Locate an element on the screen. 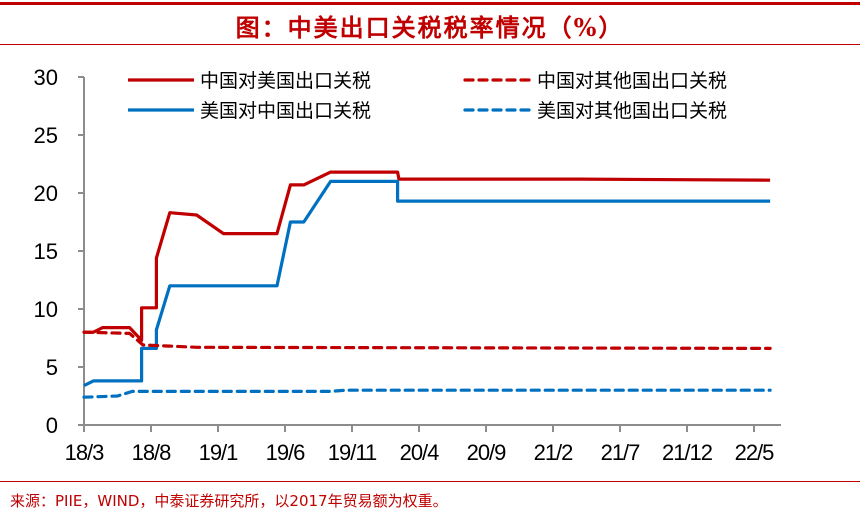 The height and width of the screenshot is (518, 860). legend-item: 美国对其他国出口关税 is located at coordinates (595, 111).